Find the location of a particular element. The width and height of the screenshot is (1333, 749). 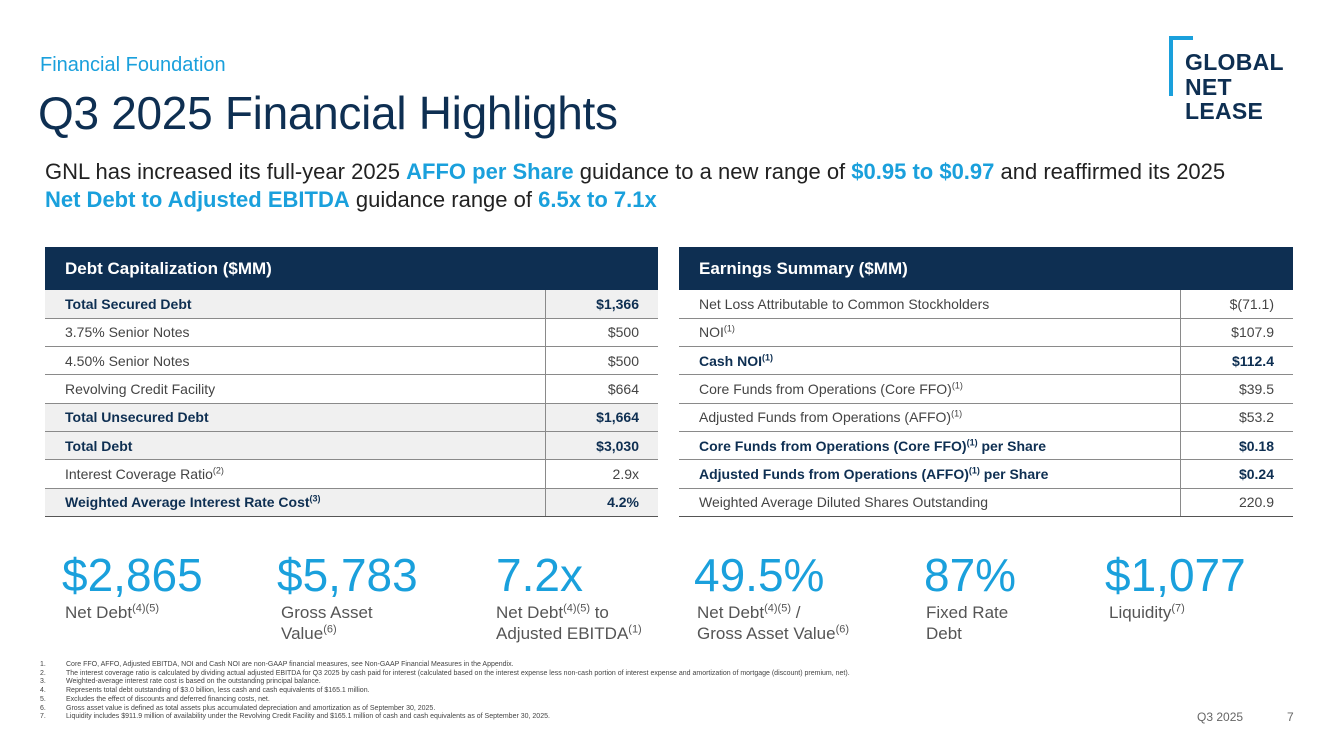

headline-text: guidance to a new range of is located at coordinates (712, 171).